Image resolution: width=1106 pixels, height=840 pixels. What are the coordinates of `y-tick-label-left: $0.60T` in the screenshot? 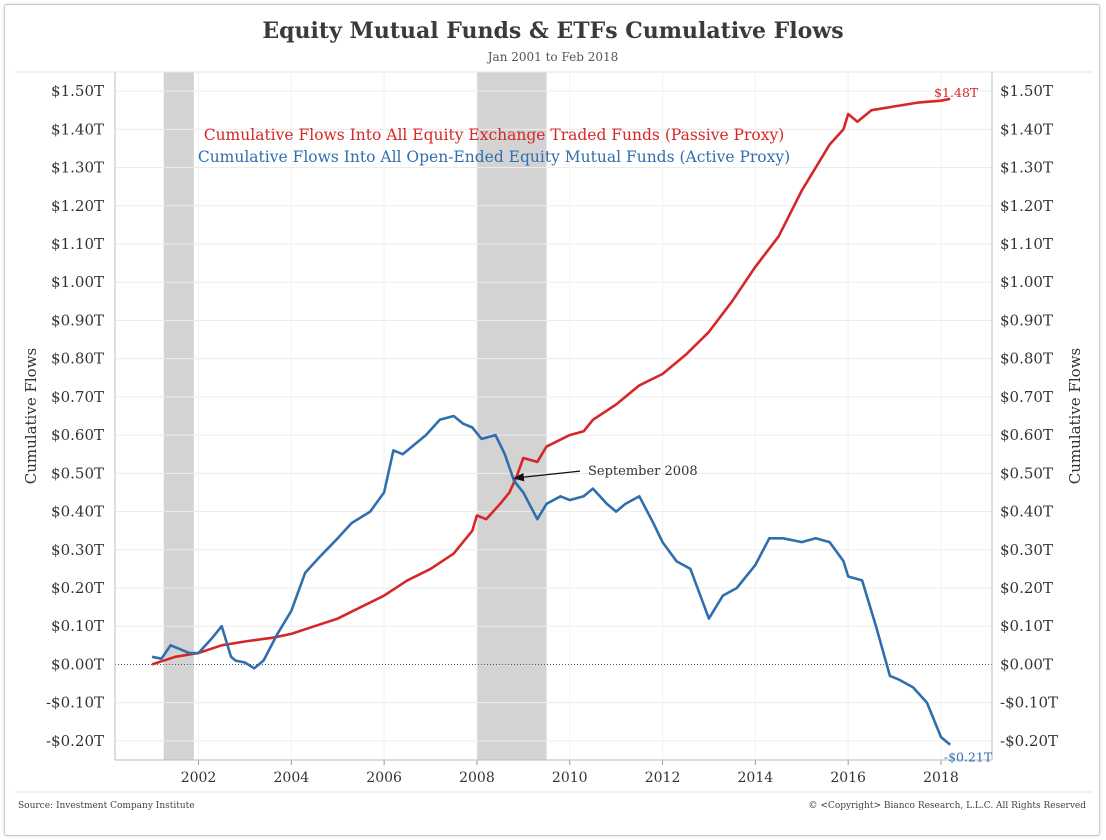 It's located at (77, 435).